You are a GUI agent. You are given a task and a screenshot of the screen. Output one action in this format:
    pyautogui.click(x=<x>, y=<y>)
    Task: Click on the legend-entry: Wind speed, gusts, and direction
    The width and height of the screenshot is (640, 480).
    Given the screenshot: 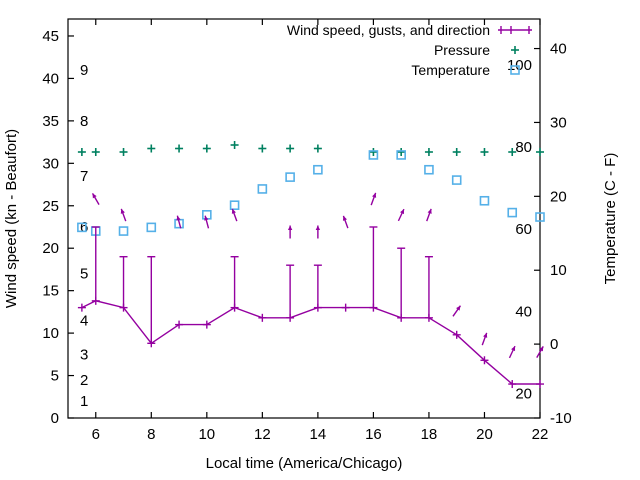 What is the action you would take?
    pyautogui.click(x=409, y=30)
    